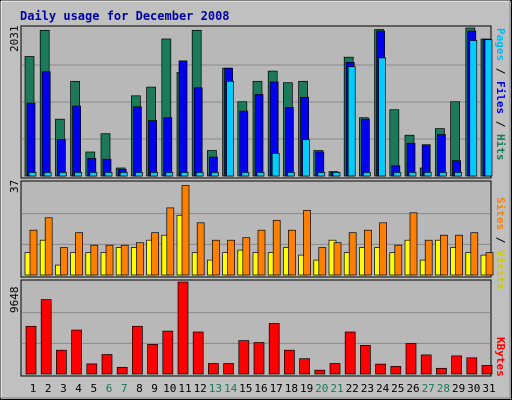 The width and height of the screenshot is (512, 400). I want to click on legend-visits: Visits, so click(500, 270).